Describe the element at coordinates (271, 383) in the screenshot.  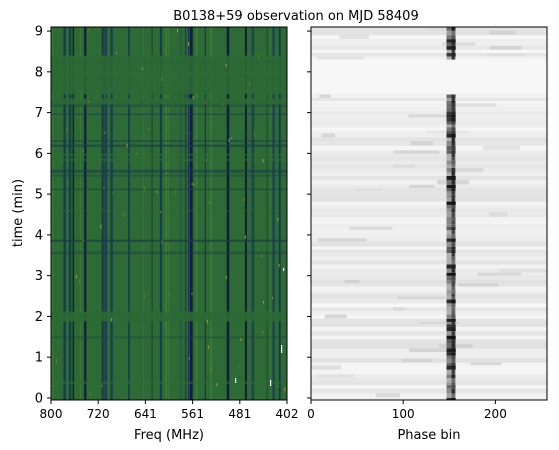
I see `dropout` at that location.